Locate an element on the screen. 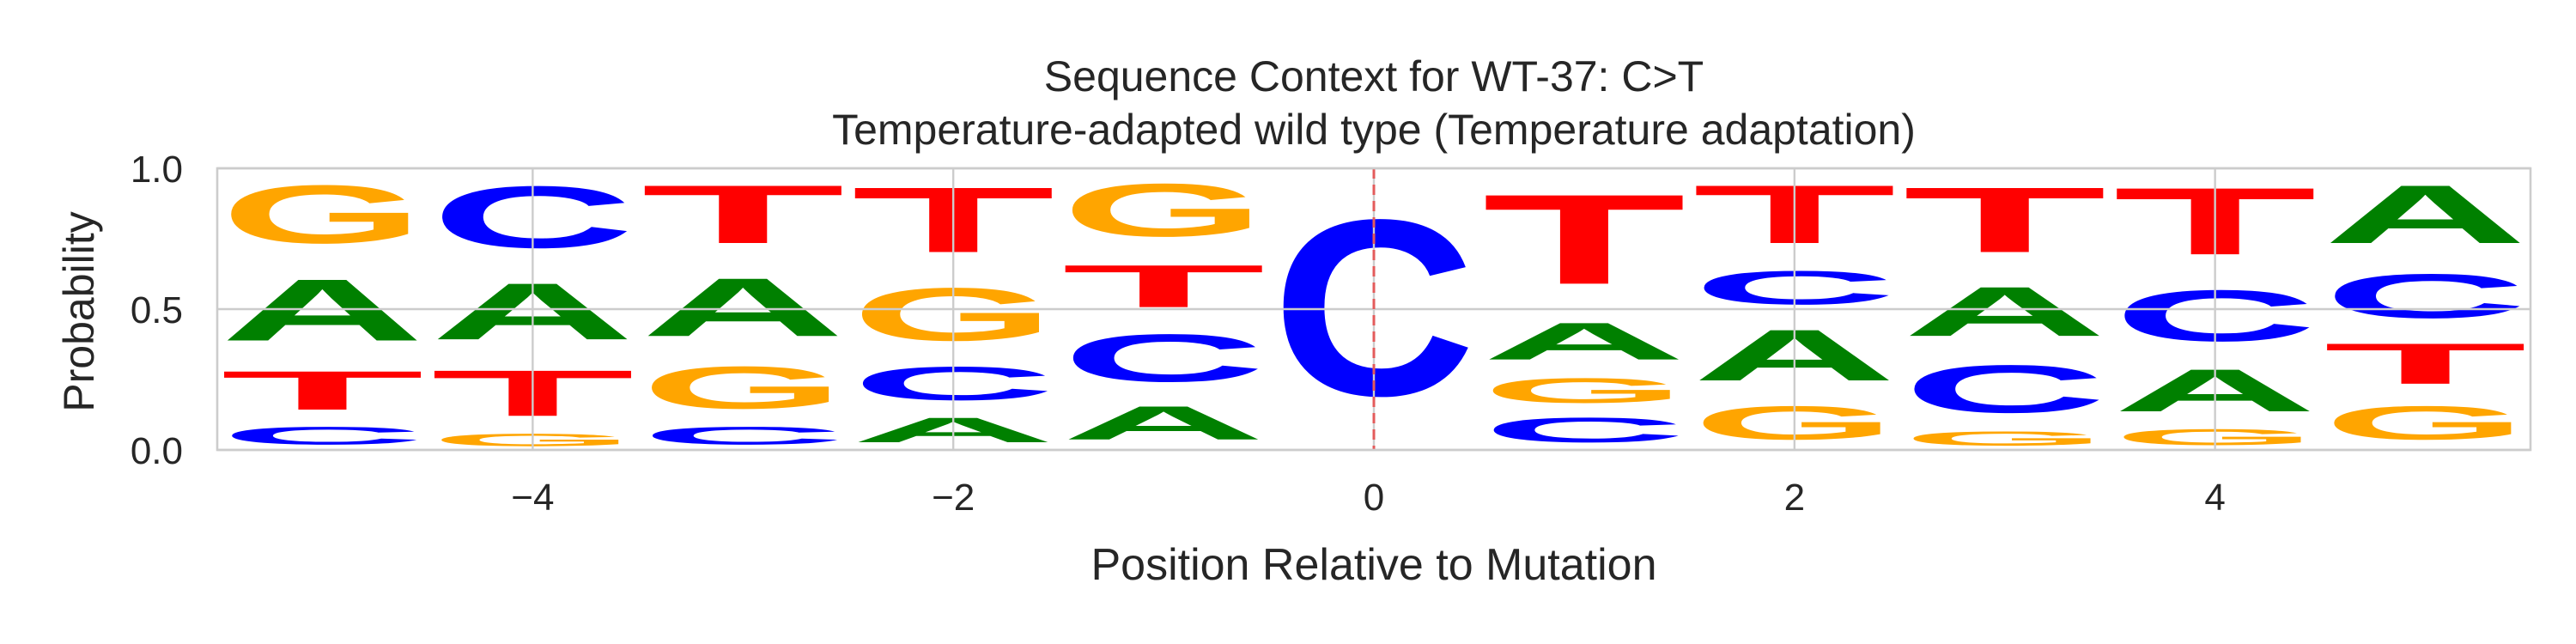 Image resolution: width=2576 pixels, height=644 pixels. logo-letter-C-pos--3: C is located at coordinates (743, 436).